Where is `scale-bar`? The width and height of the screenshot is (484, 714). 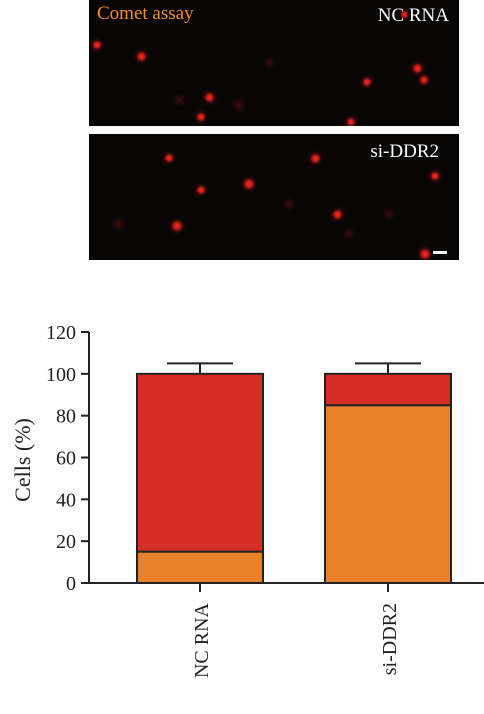 scale-bar is located at coordinates (440, 252).